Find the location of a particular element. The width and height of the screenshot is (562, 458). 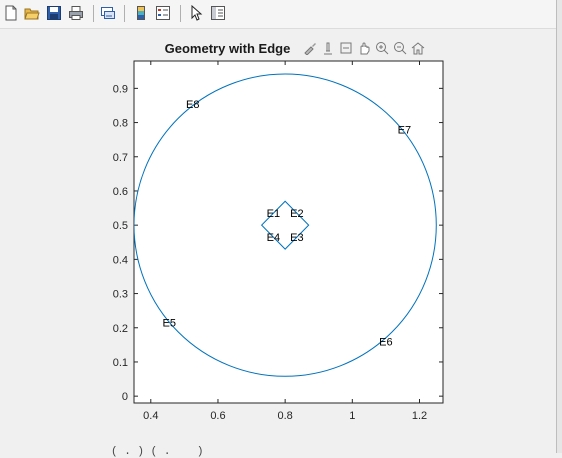

legend-icon is located at coordinates (163, 13).